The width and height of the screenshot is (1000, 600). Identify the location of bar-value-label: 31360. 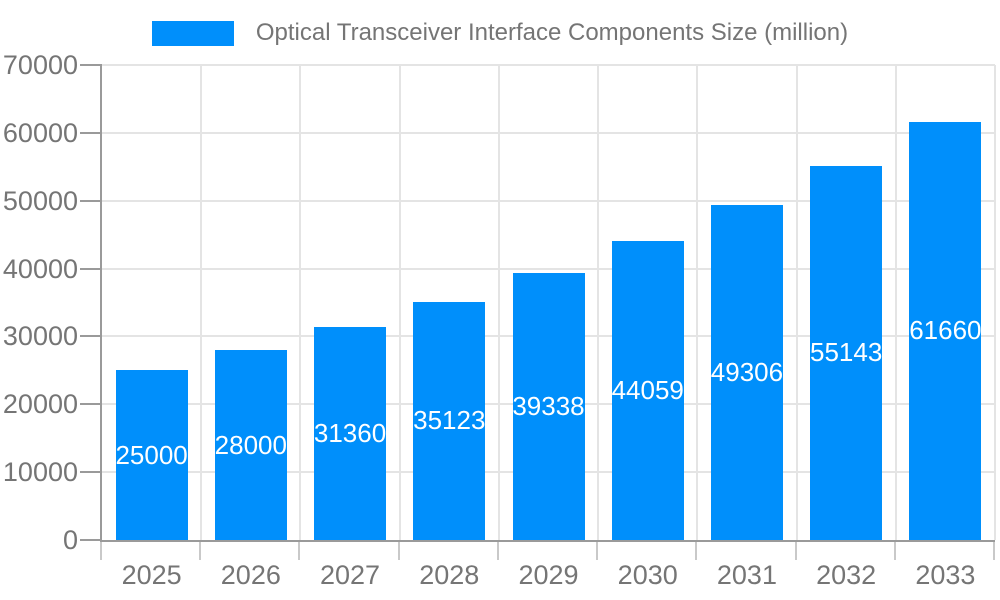
(350, 433).